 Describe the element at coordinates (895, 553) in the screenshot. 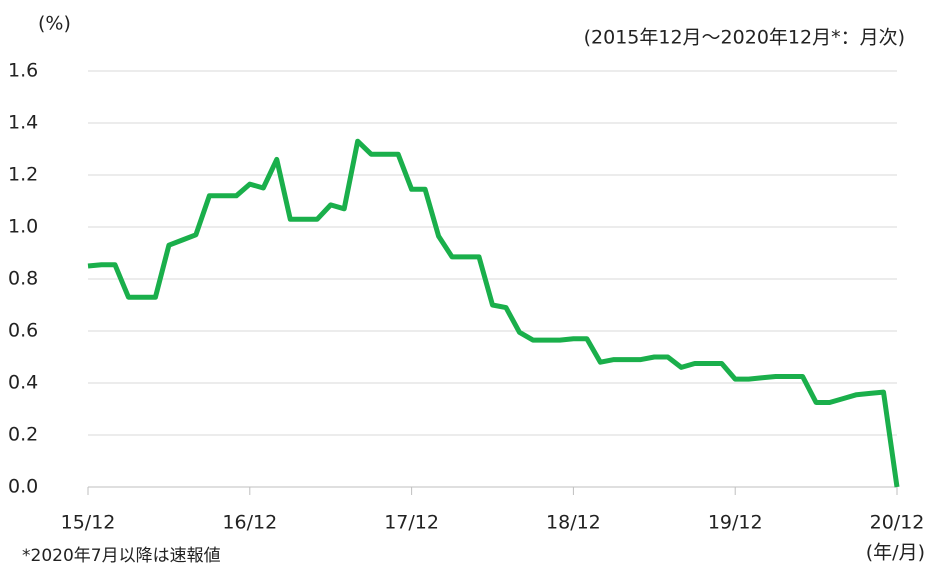

I see `x-unit: (年/月)` at that location.